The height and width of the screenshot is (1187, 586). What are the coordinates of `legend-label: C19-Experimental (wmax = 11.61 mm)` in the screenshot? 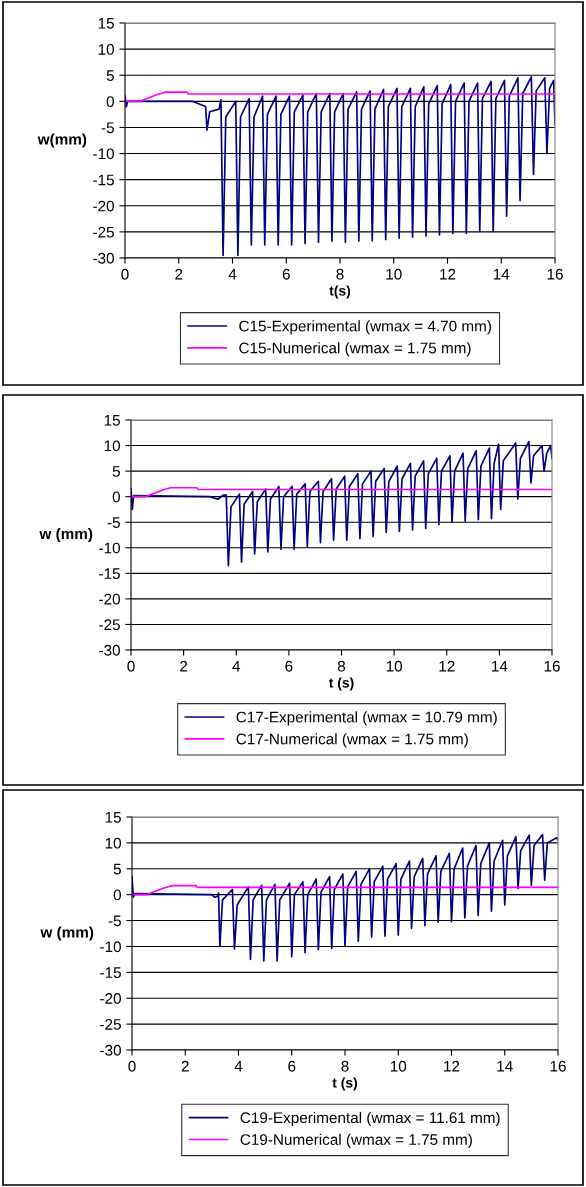 It's located at (370, 1119).